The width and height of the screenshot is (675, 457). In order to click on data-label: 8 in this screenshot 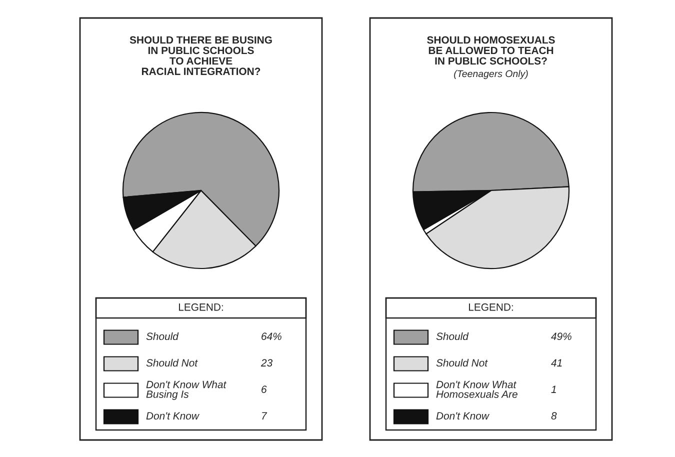, I will do `click(554, 416)`.